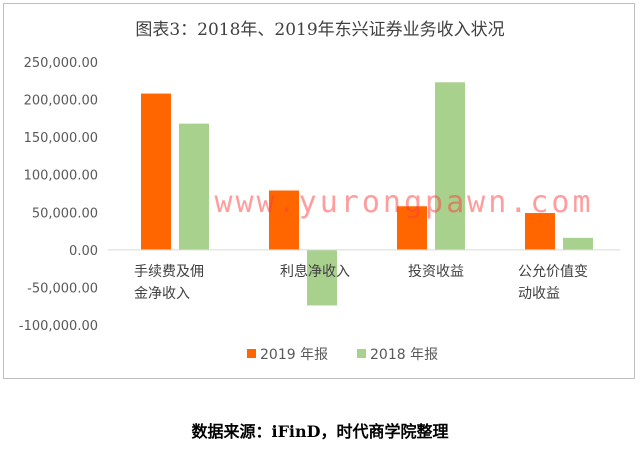  I want to click on y-tick-label: -100,000.00, so click(58, 326).